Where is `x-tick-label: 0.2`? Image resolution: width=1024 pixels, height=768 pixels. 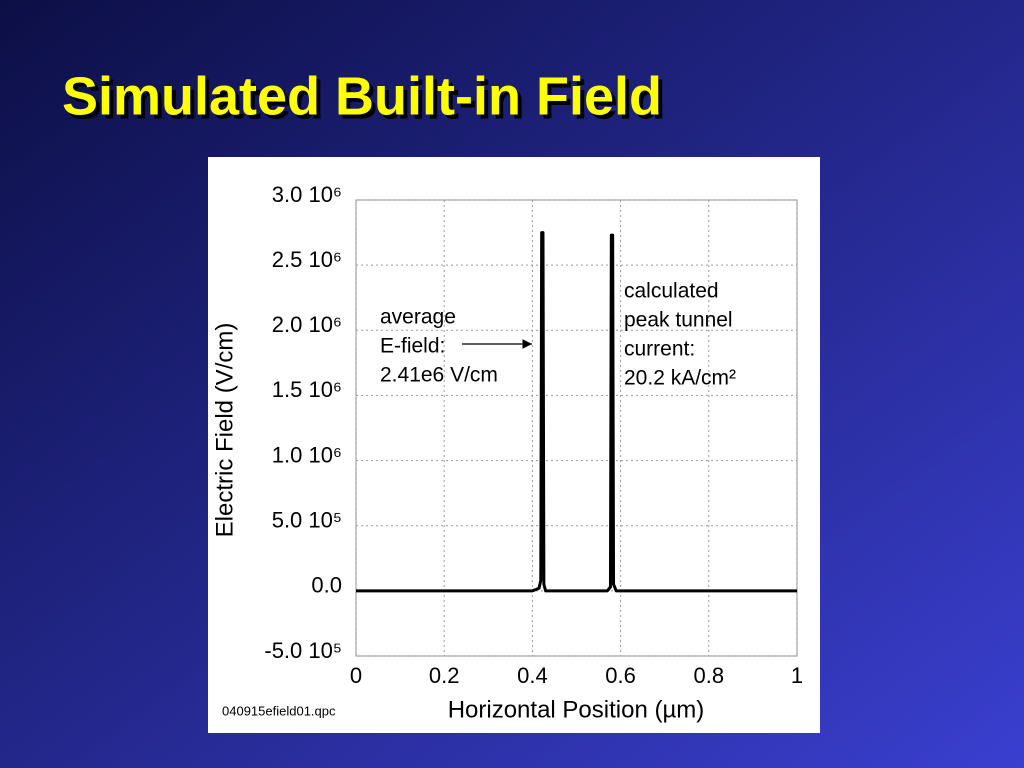
x-tick-label: 0.2 is located at coordinates (444, 675).